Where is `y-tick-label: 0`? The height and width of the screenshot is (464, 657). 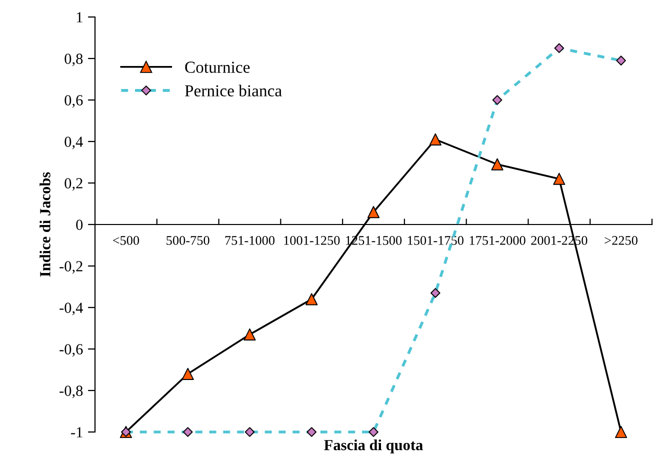
y-tick-label: 0 is located at coordinates (79, 225).